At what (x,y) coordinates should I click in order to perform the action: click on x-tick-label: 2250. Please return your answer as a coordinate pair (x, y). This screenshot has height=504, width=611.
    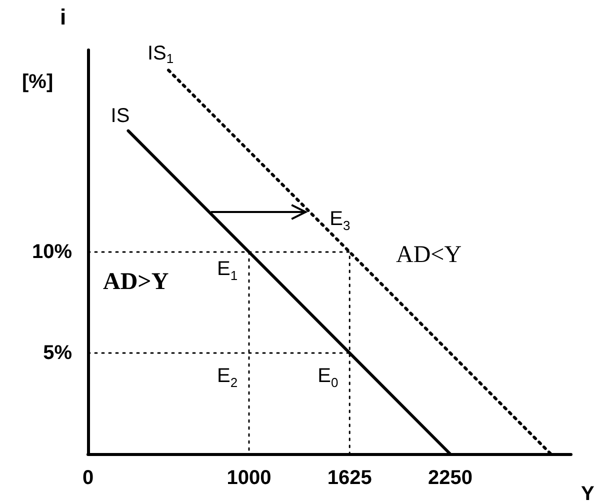
    Looking at the image, I should click on (450, 478).